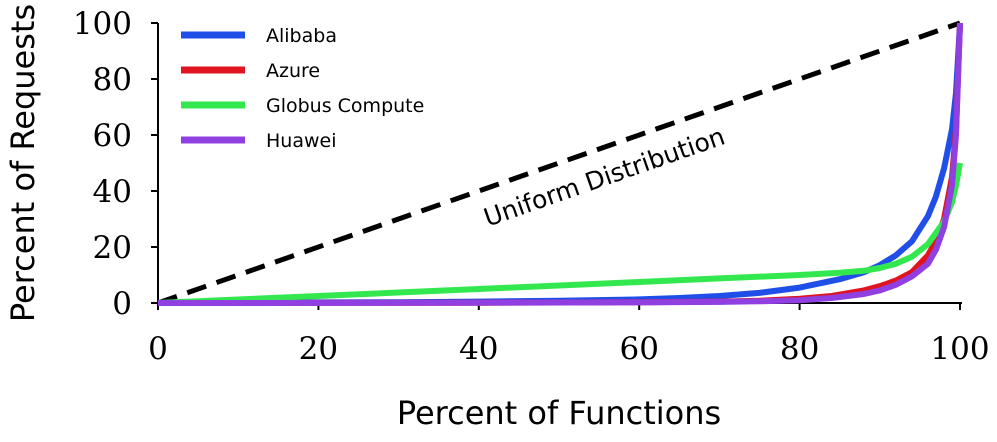 The height and width of the screenshot is (442, 997). What do you see at coordinates (318, 349) in the screenshot?
I see `x-tick-label: 20` at bounding box center [318, 349].